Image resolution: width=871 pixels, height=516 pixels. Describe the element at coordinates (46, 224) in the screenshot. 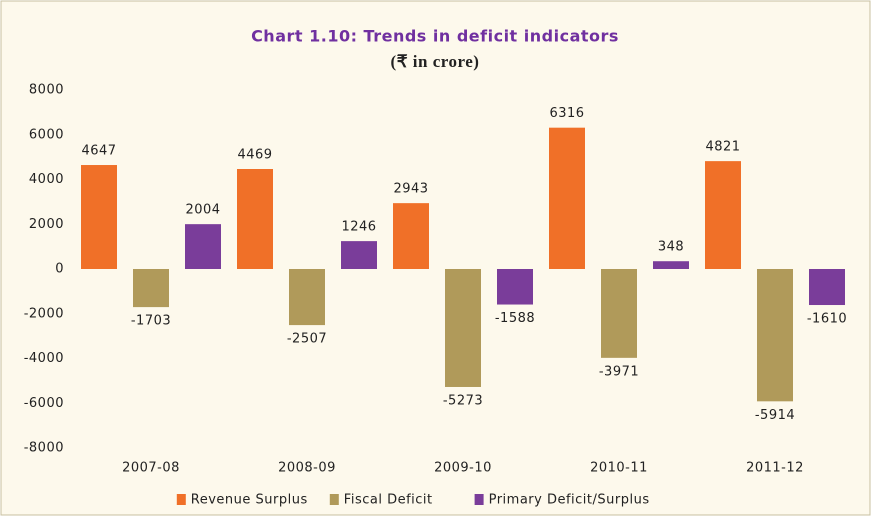

I see `y-tick-label: 2000` at that location.